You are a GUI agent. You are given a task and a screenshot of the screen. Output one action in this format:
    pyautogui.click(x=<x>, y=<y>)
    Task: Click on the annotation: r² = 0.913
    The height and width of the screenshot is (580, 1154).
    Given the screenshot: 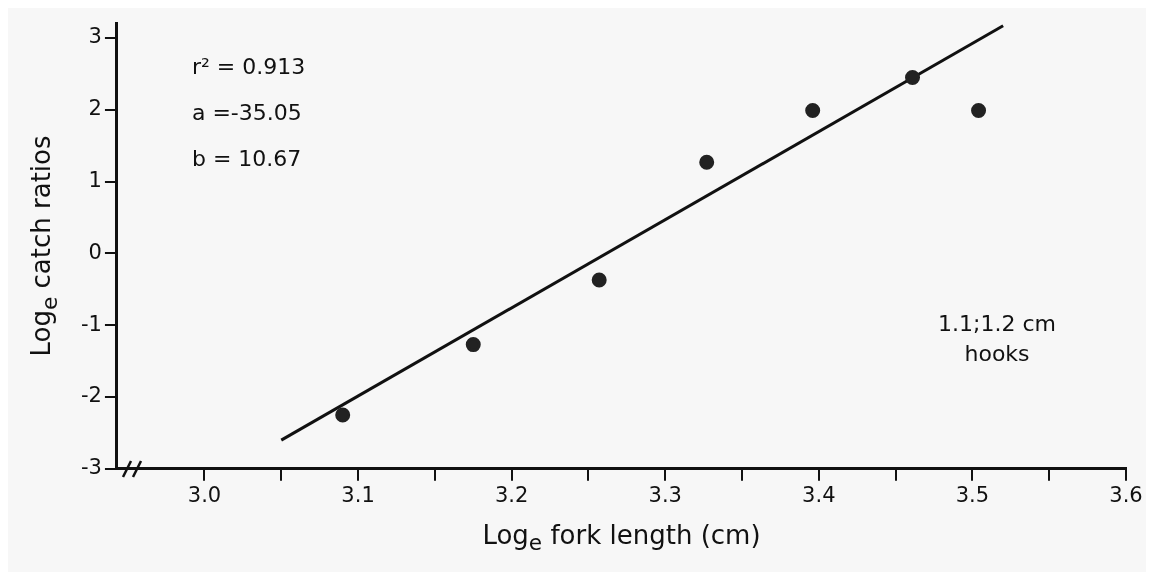 What is the action you would take?
    pyautogui.click(x=248, y=66)
    